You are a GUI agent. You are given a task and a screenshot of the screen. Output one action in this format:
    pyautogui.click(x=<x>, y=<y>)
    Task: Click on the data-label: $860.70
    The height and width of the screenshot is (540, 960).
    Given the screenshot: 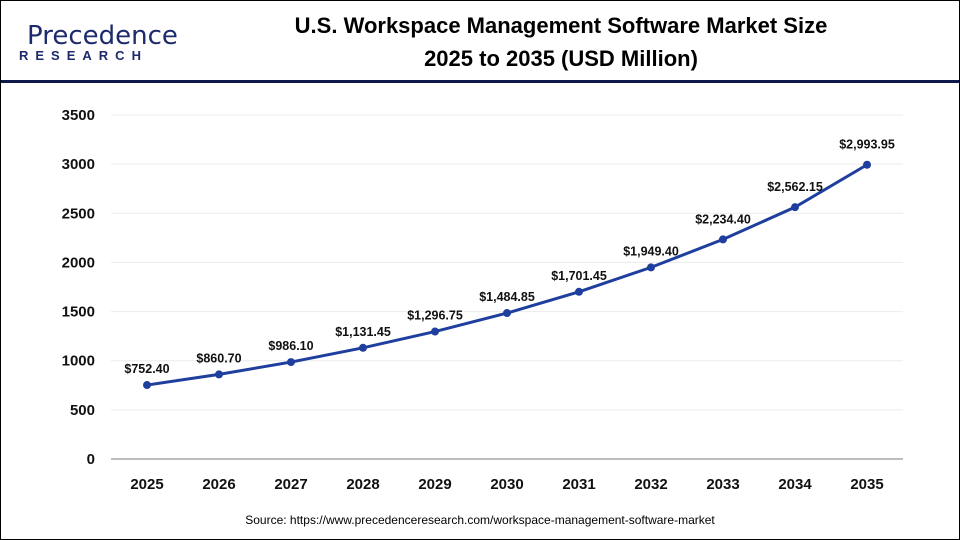 What is the action you would take?
    pyautogui.click(x=218, y=358)
    